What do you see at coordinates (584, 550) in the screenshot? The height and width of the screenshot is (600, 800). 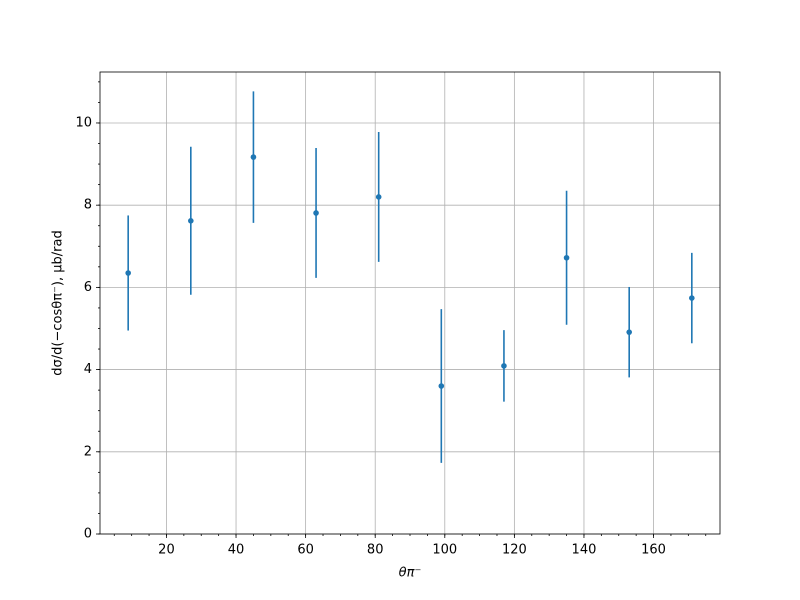 I see `x-tick-label: 140` at bounding box center [584, 550].